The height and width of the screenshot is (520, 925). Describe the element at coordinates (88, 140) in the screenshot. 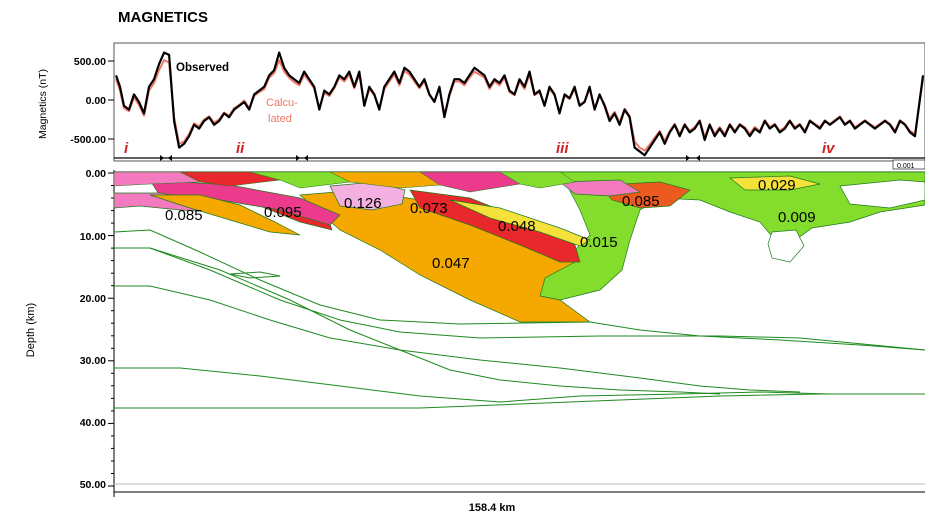

I see `mag-ytick-neg500: -500.00` at that location.